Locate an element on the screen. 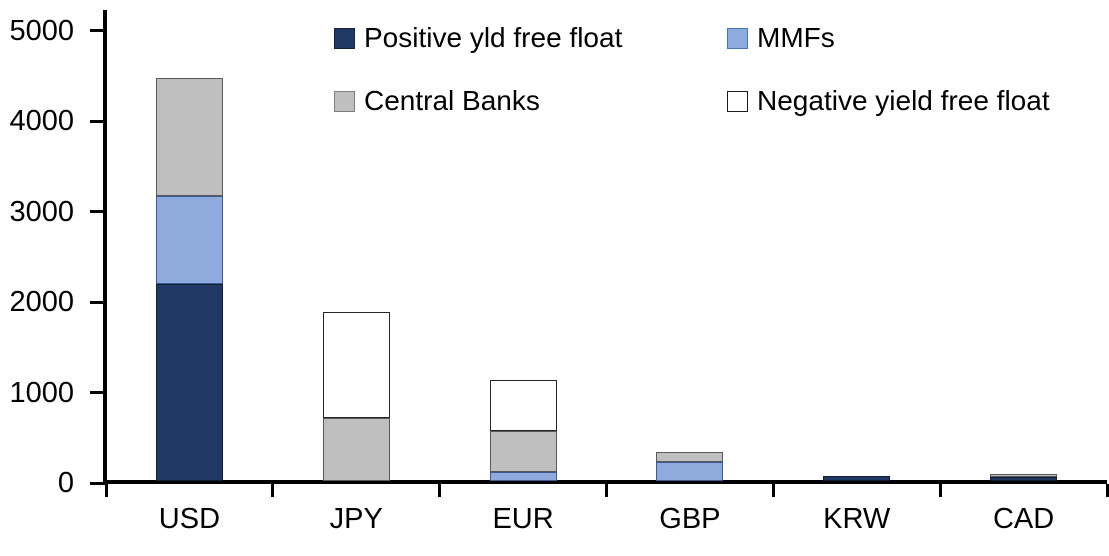 The width and height of the screenshot is (1109, 556). y-tick-label: 4000 is located at coordinates (41, 121).